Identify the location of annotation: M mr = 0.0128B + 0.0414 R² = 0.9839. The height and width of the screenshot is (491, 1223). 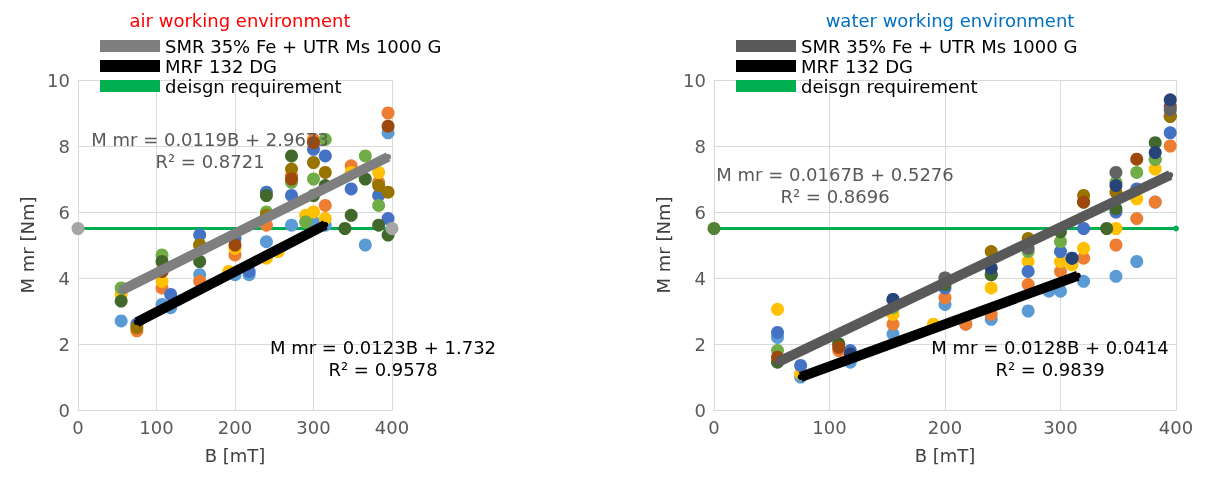
(1050, 358).